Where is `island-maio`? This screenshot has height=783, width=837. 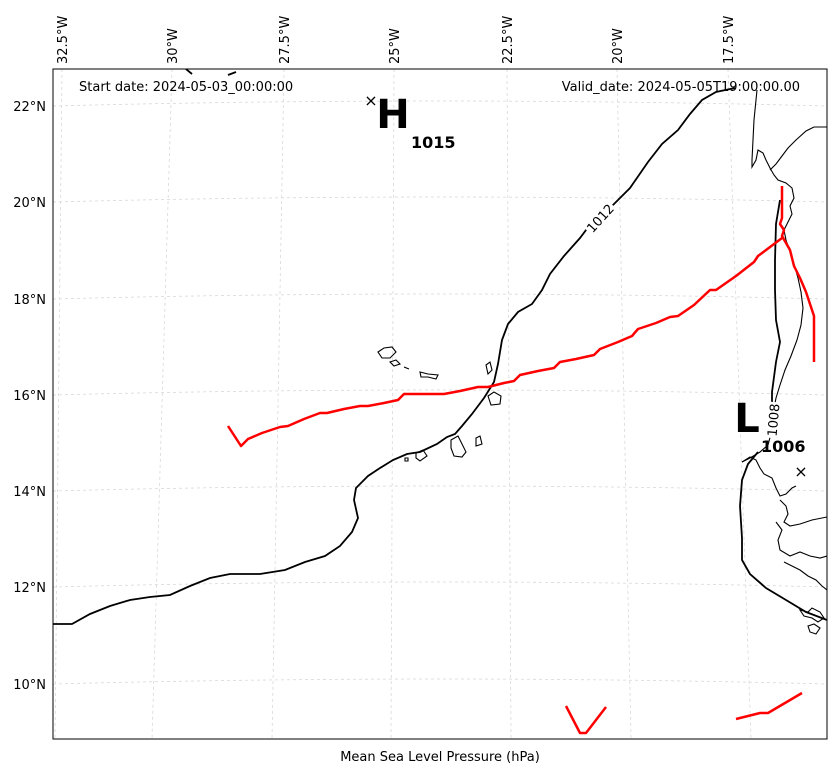
island-maio is located at coordinates (479, 441).